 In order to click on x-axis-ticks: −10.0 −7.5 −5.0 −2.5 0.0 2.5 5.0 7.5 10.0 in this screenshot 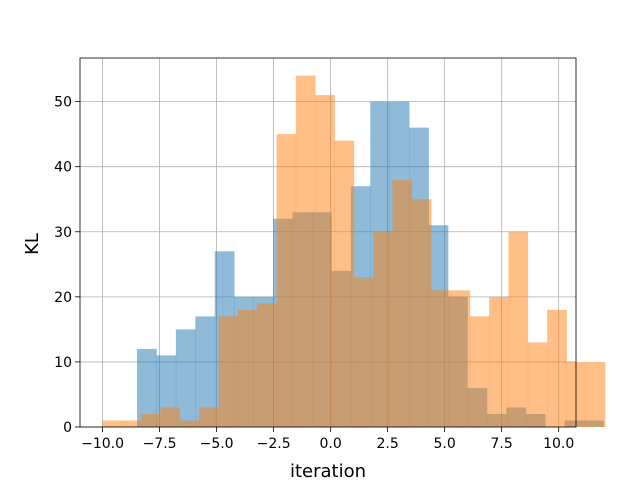, I will do `click(327, 439)`.